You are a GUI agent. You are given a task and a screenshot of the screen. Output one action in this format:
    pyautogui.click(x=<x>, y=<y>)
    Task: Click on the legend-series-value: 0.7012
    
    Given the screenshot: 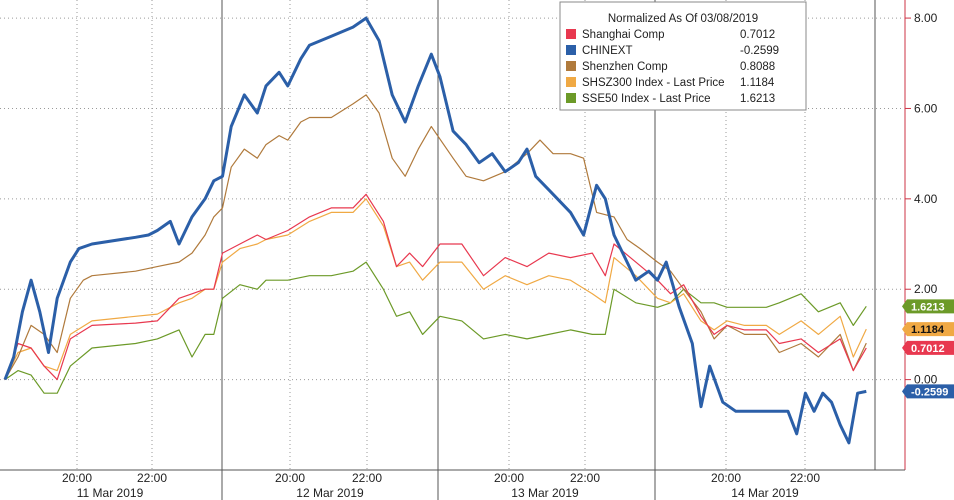 What is the action you would take?
    pyautogui.click(x=757, y=35)
    